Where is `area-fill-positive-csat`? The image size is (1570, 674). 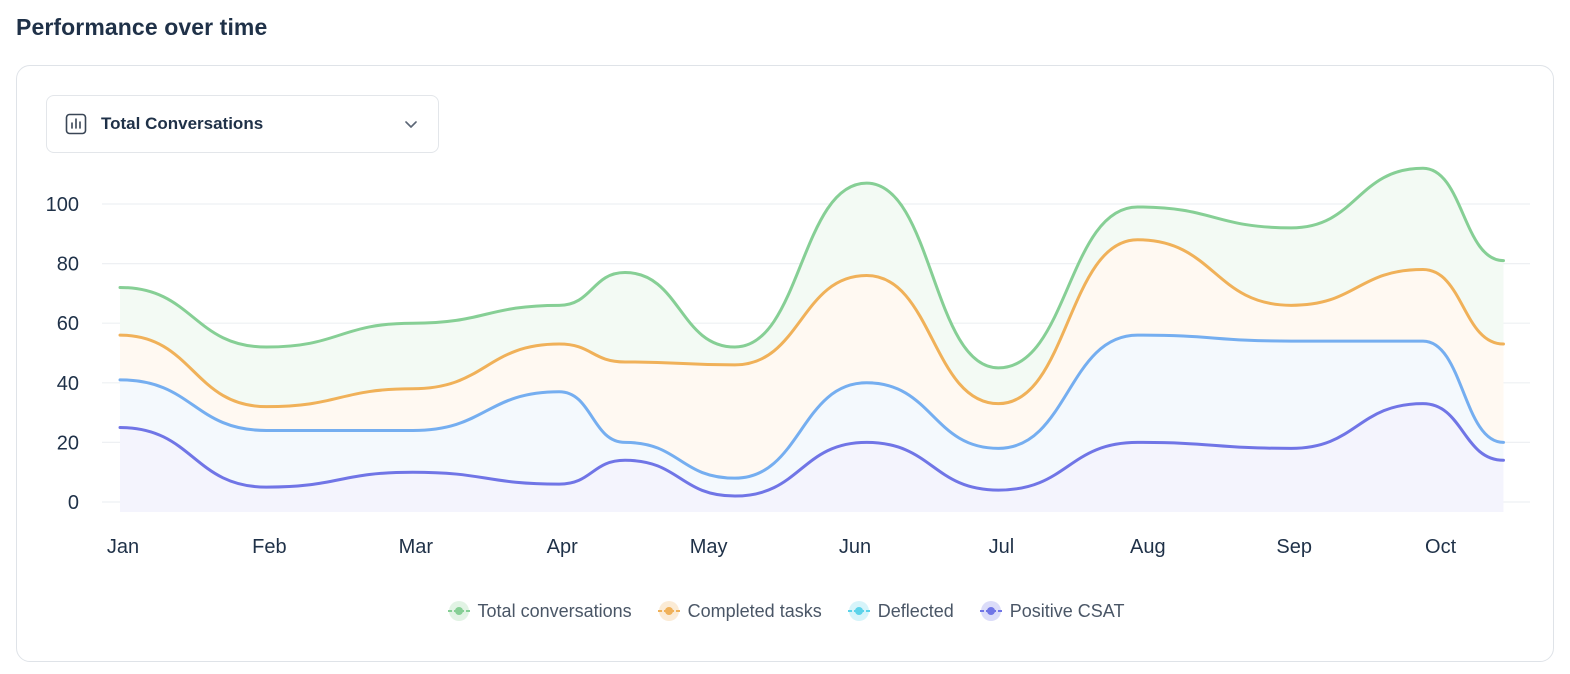 area-fill-positive-csat is located at coordinates (812, 457).